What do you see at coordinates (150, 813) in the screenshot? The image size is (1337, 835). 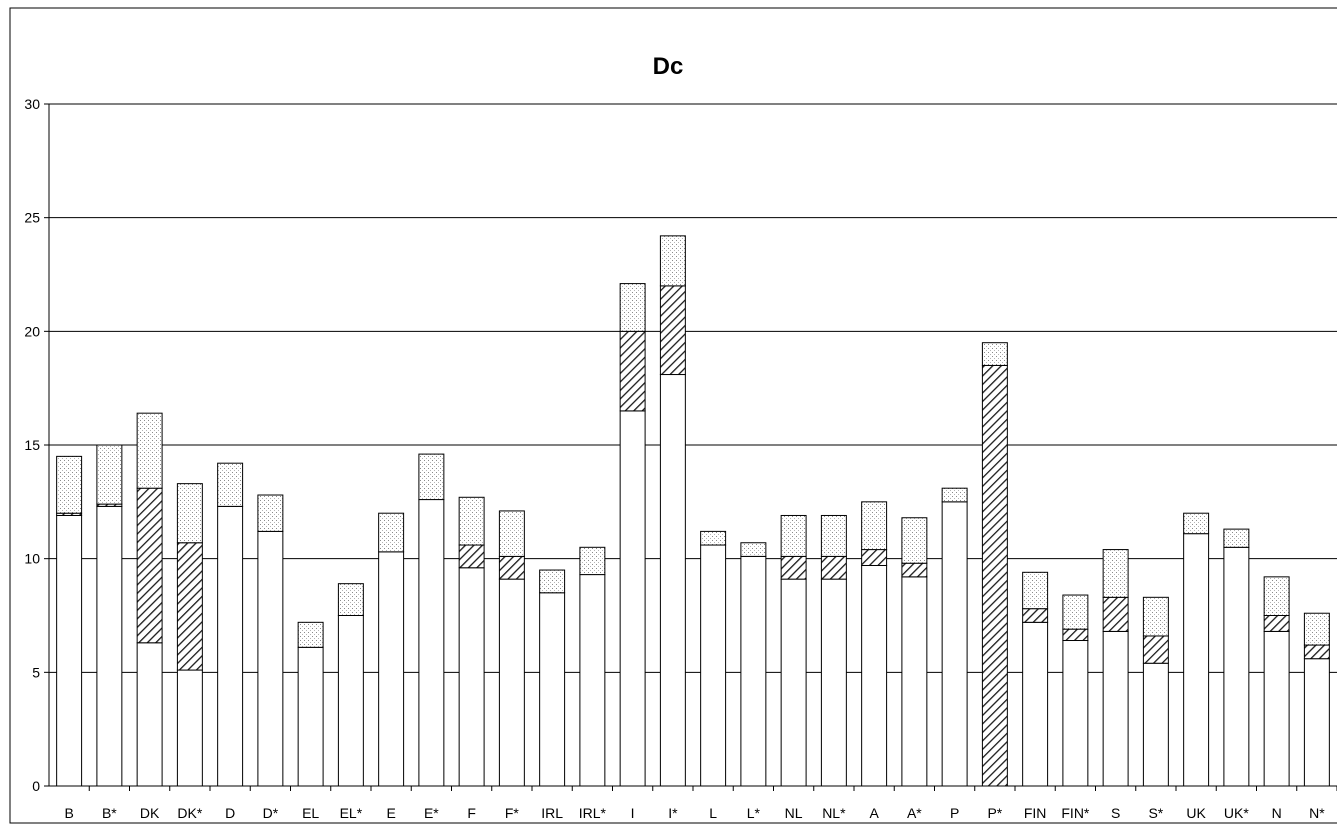 I see `x-tick-label: DK` at bounding box center [150, 813].